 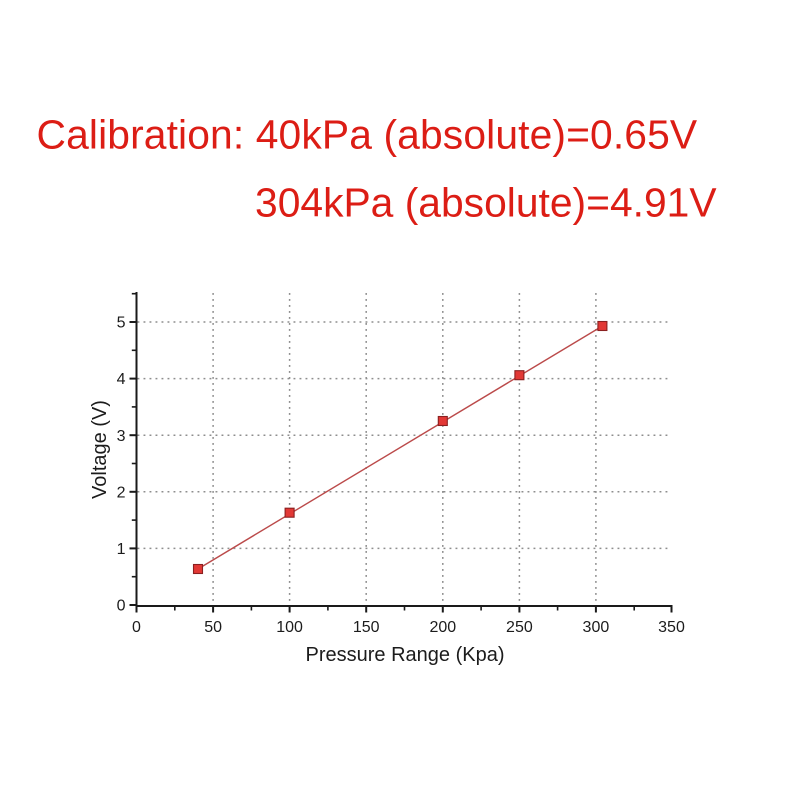 I want to click on svg-text: 250, so click(x=519, y=627).